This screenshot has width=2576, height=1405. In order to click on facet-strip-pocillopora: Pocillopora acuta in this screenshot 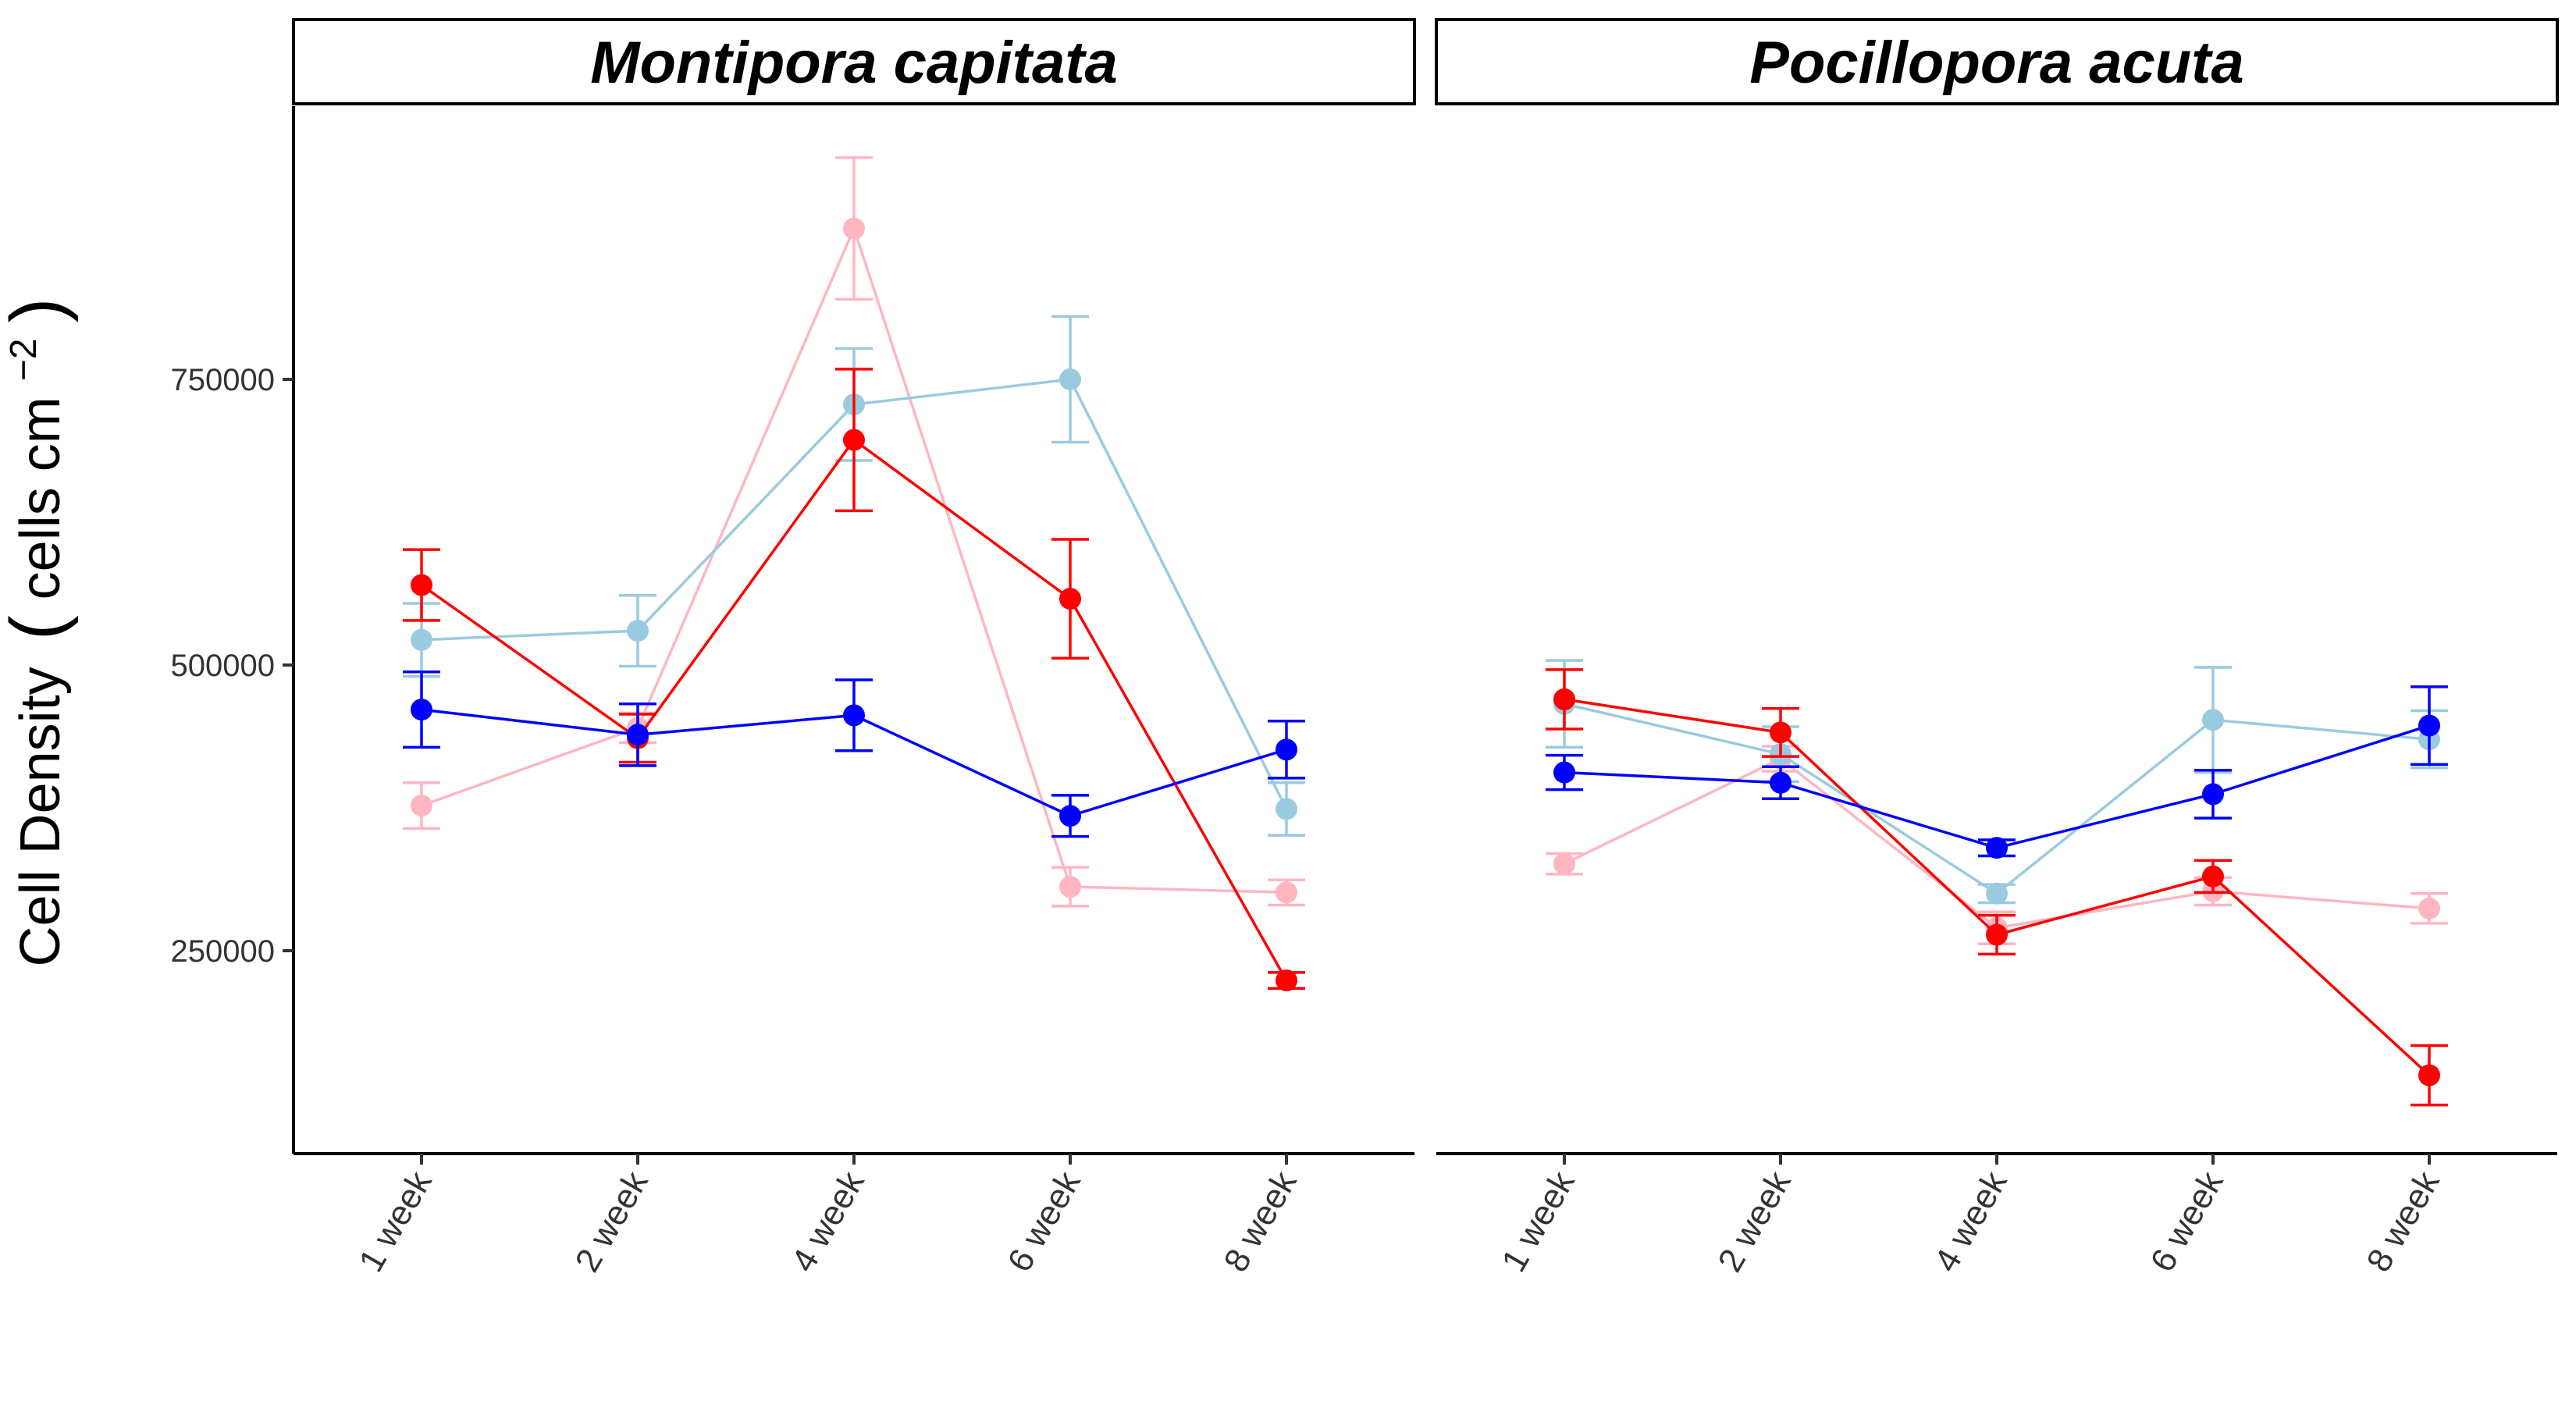, I will do `click(1997, 61)`.